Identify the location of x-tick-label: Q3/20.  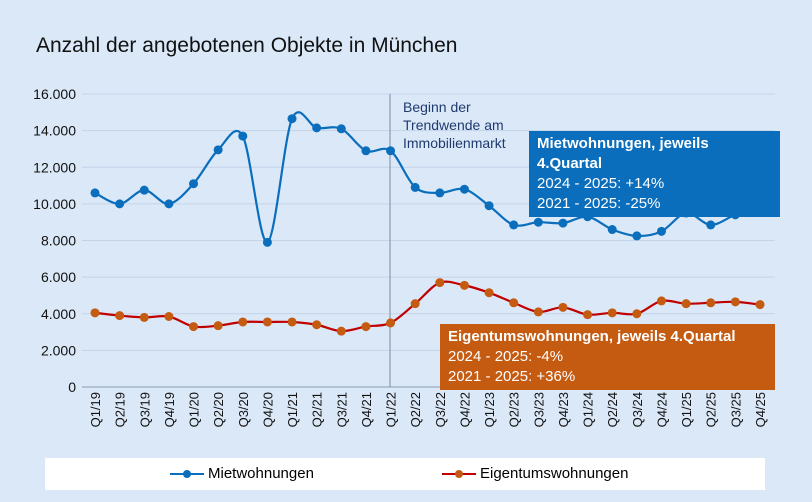
(243, 409).